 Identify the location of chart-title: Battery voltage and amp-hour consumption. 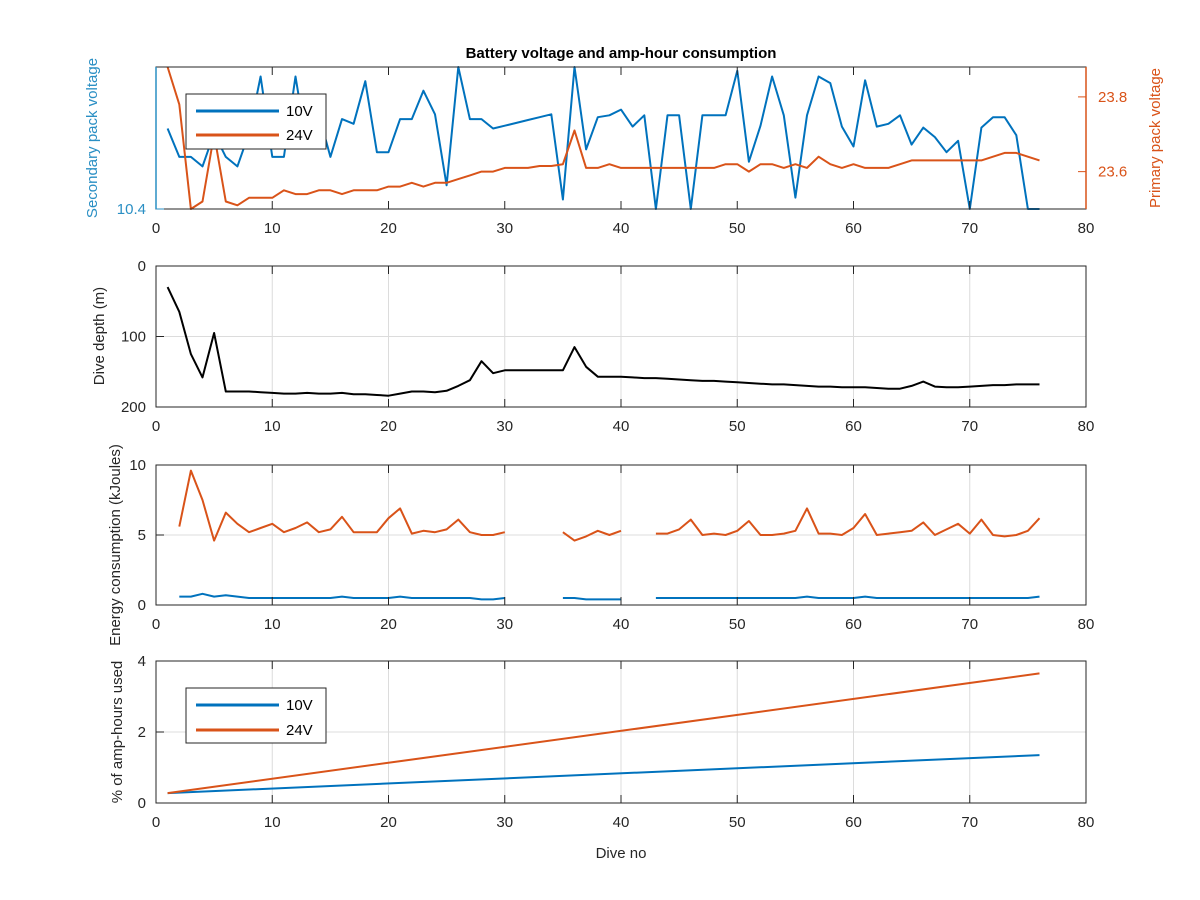
(621, 53).